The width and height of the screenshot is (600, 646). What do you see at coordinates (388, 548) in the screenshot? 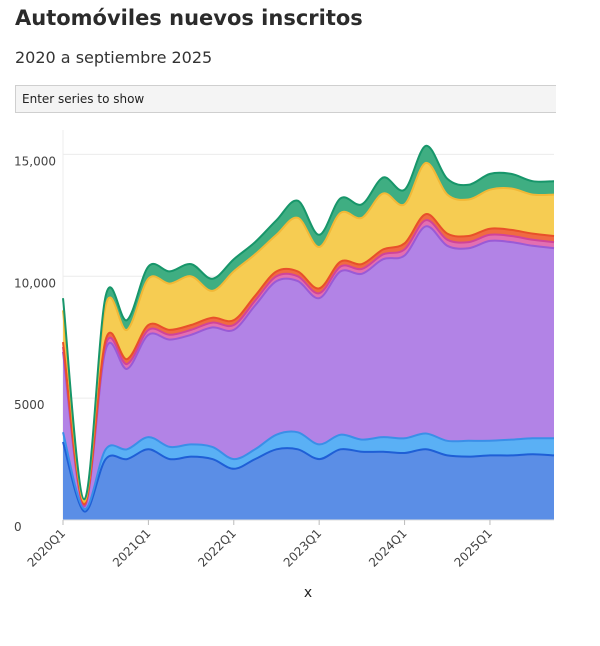
I see `x-tick-label: 2024Q1` at bounding box center [388, 548].